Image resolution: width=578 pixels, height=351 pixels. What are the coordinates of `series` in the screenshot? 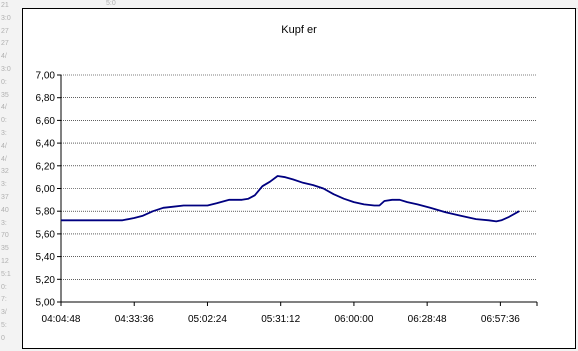 It's located at (290, 199).